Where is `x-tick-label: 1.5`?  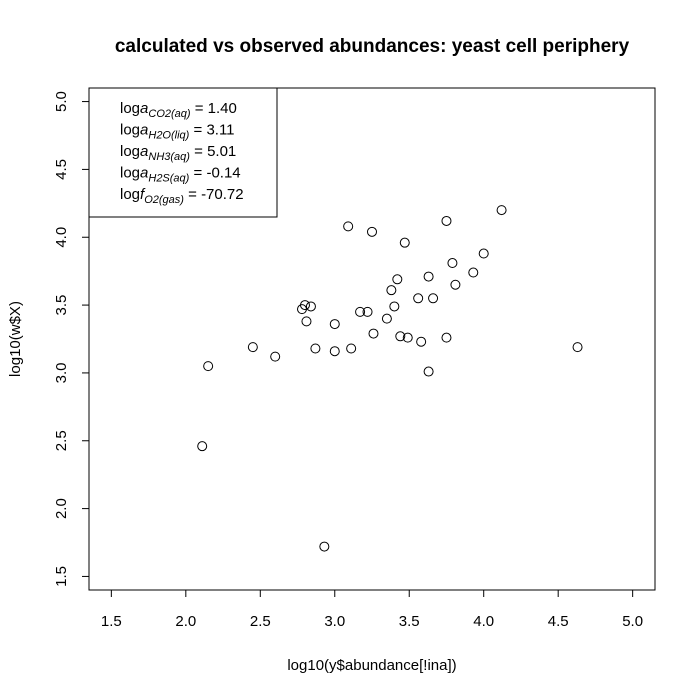
x-tick-label: 1.5 is located at coordinates (111, 621).